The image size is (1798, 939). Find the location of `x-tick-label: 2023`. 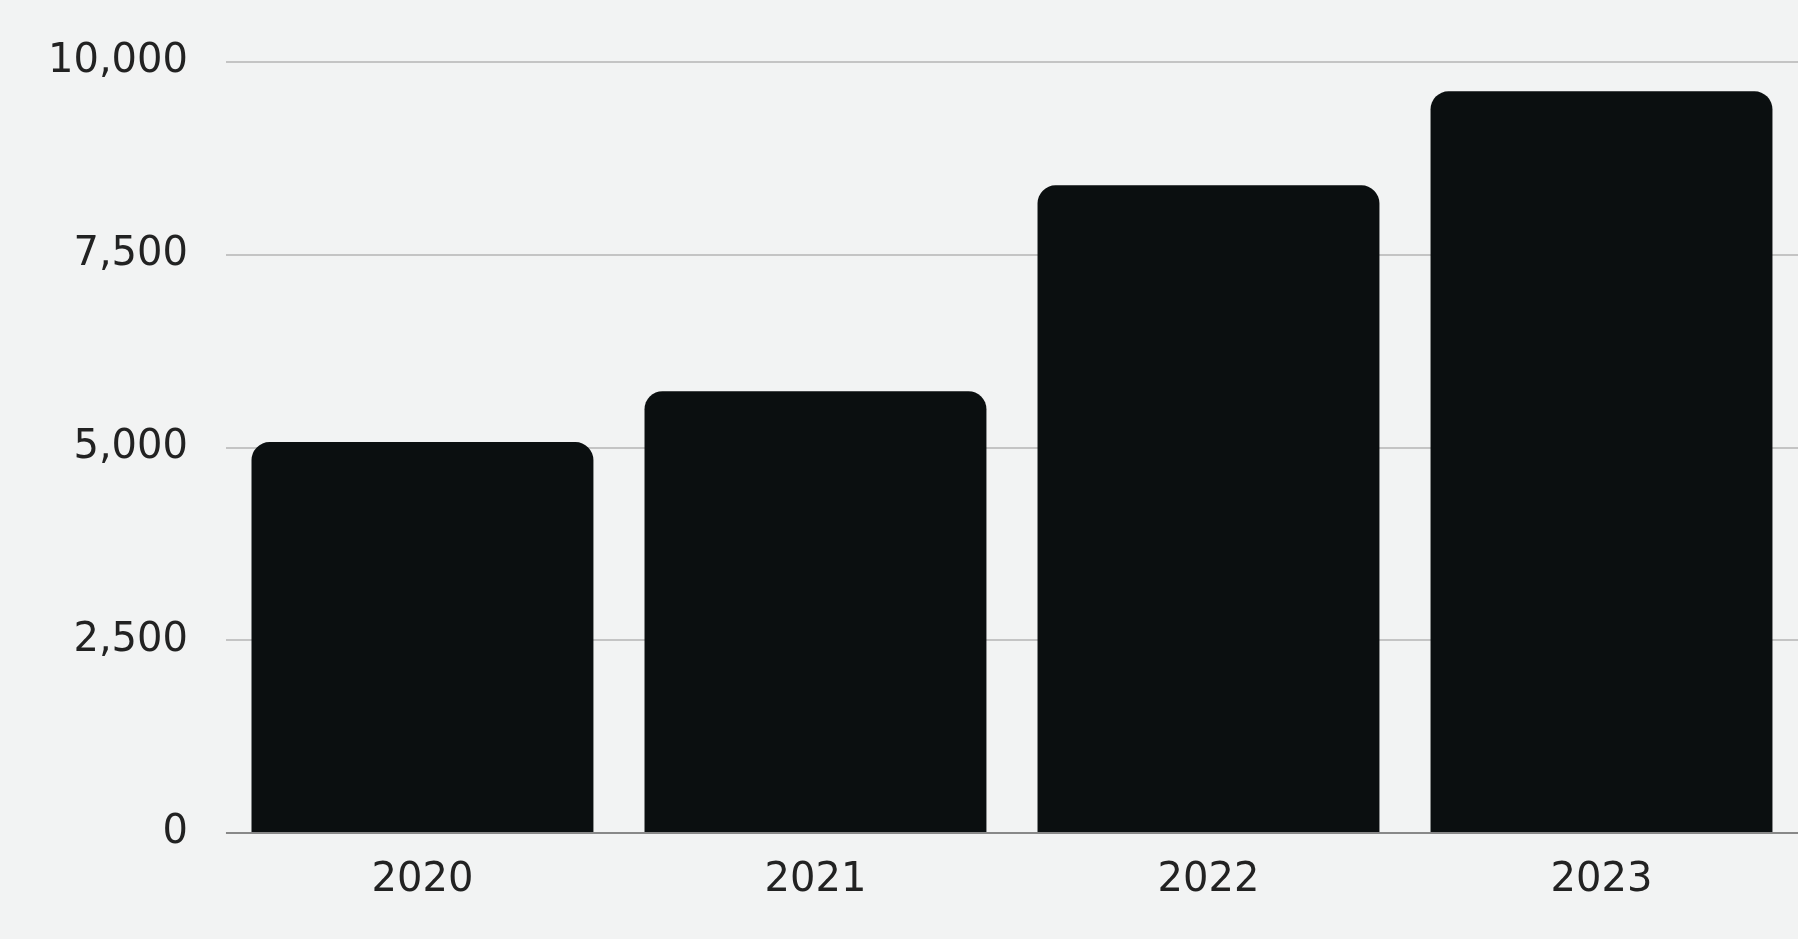

x-tick-label: 2023 is located at coordinates (1601, 877).